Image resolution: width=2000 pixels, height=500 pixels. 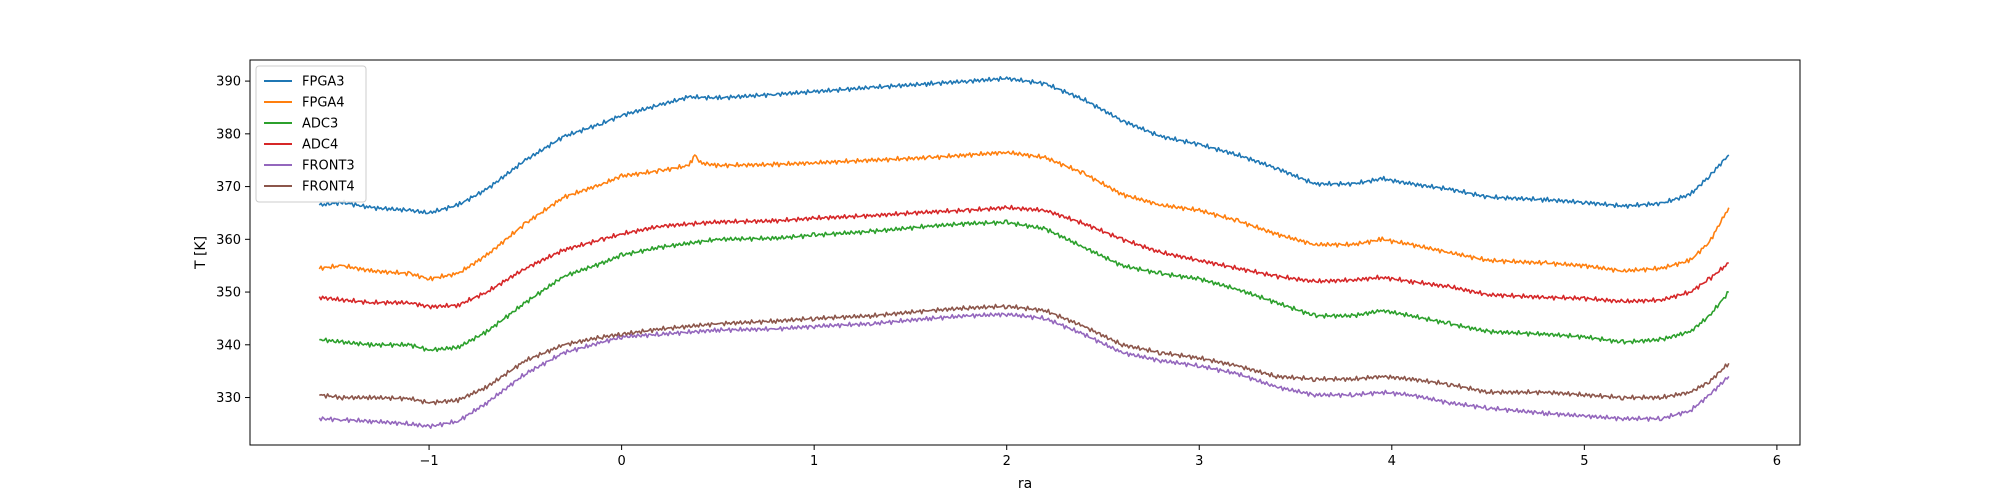 I want to click on x-tick-label: 0, so click(x=621, y=461).